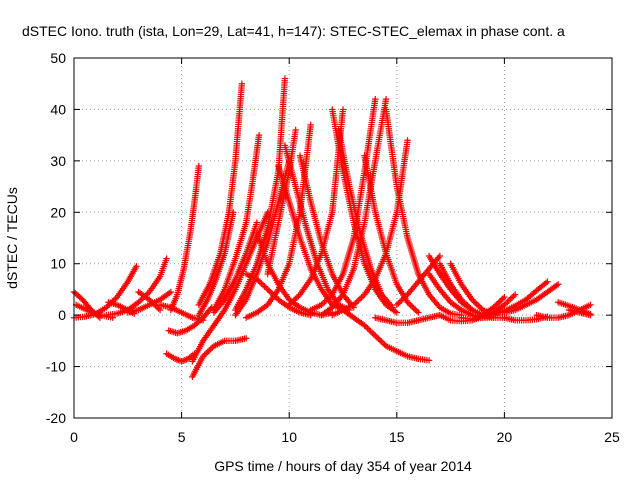 The width and height of the screenshot is (640, 480). Describe the element at coordinates (58, 109) in the screenshot. I see `y-tick-label: 40` at that location.